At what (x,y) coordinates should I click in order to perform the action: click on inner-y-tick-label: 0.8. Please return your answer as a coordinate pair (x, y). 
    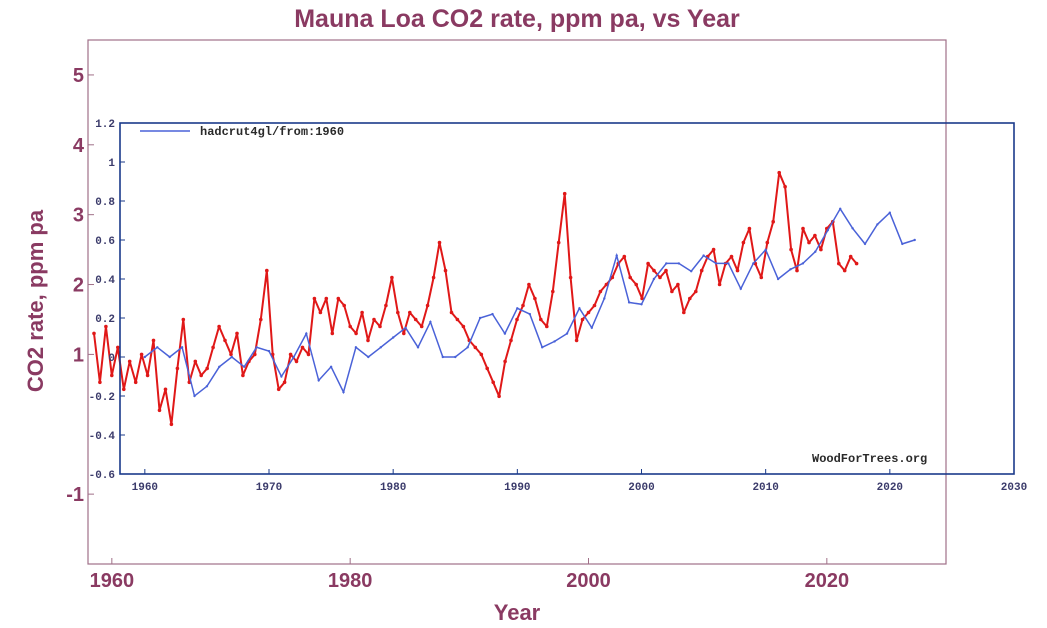
    Looking at the image, I should click on (105, 203).